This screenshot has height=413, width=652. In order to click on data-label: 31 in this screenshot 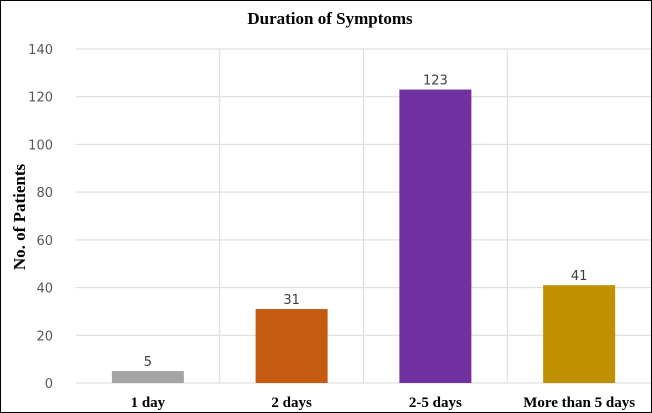, I will do `click(291, 300)`.